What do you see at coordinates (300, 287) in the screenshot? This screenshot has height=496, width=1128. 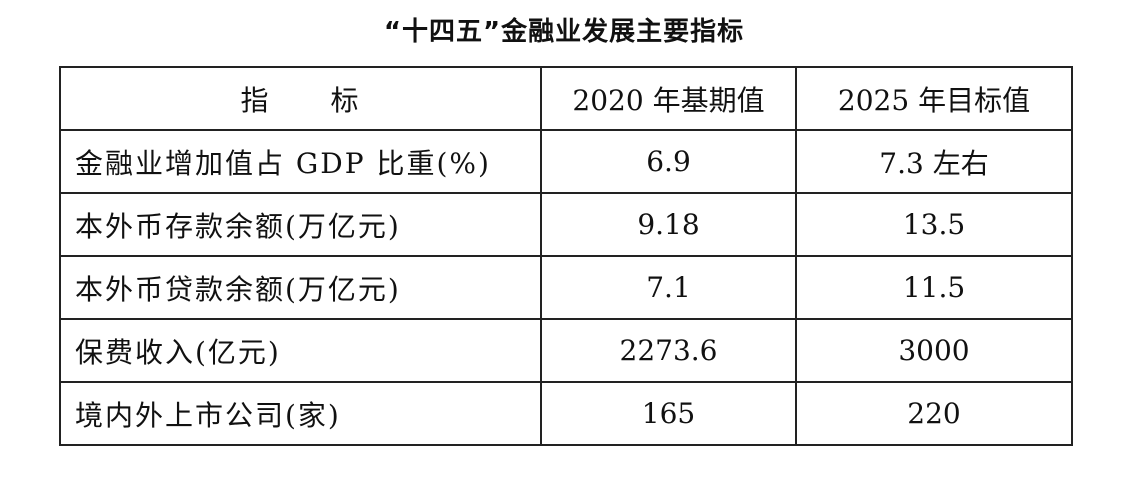 I see `indicator-cell: 本外币贷款余额(万亿元)` at bounding box center [300, 287].